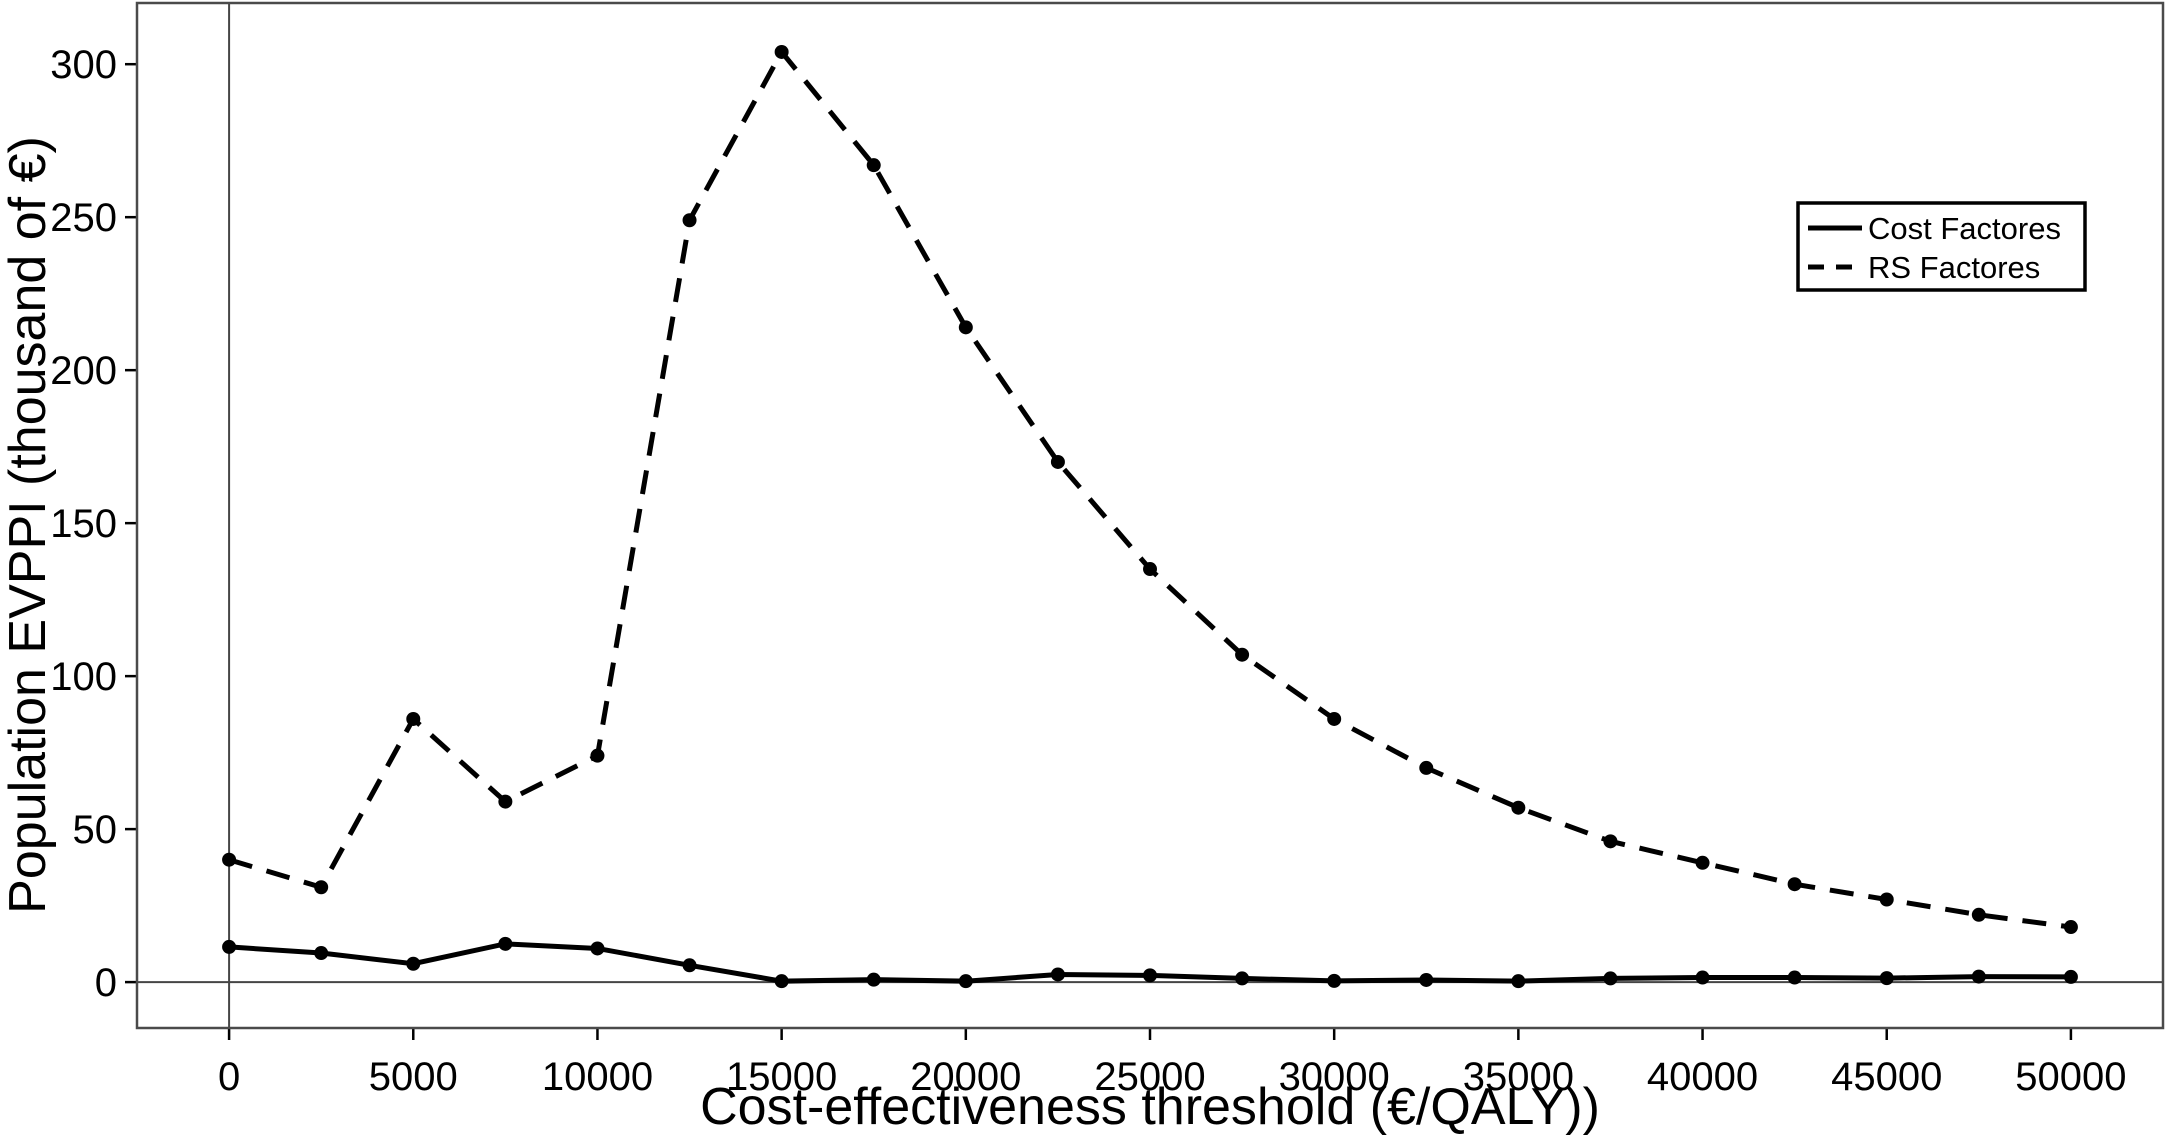 The height and width of the screenshot is (1148, 2167). I want to click on y-tick-label: 150, so click(83, 524).